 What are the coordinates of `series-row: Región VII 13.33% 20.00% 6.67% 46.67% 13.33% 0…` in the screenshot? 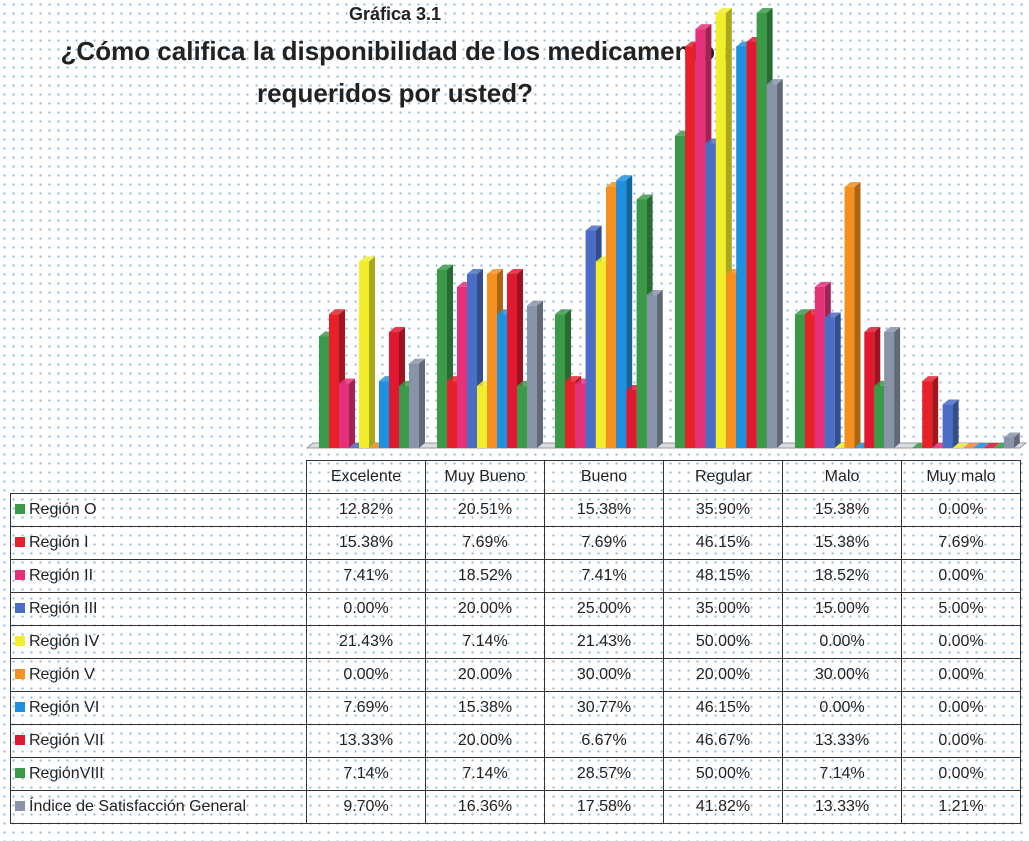 It's located at (515, 741).